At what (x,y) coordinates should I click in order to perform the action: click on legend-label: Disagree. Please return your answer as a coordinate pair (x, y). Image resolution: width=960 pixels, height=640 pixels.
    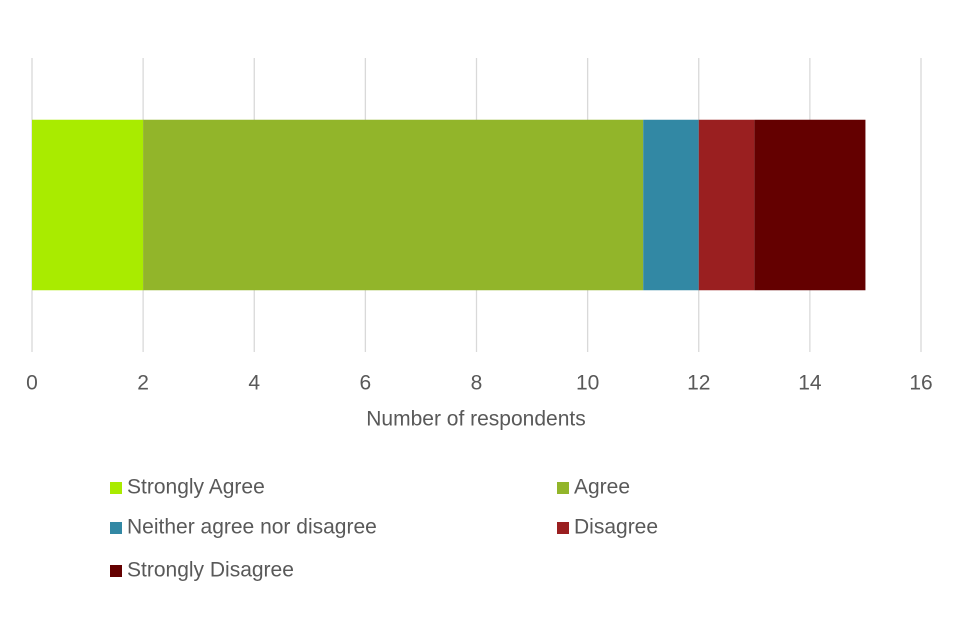
    Looking at the image, I should click on (616, 527).